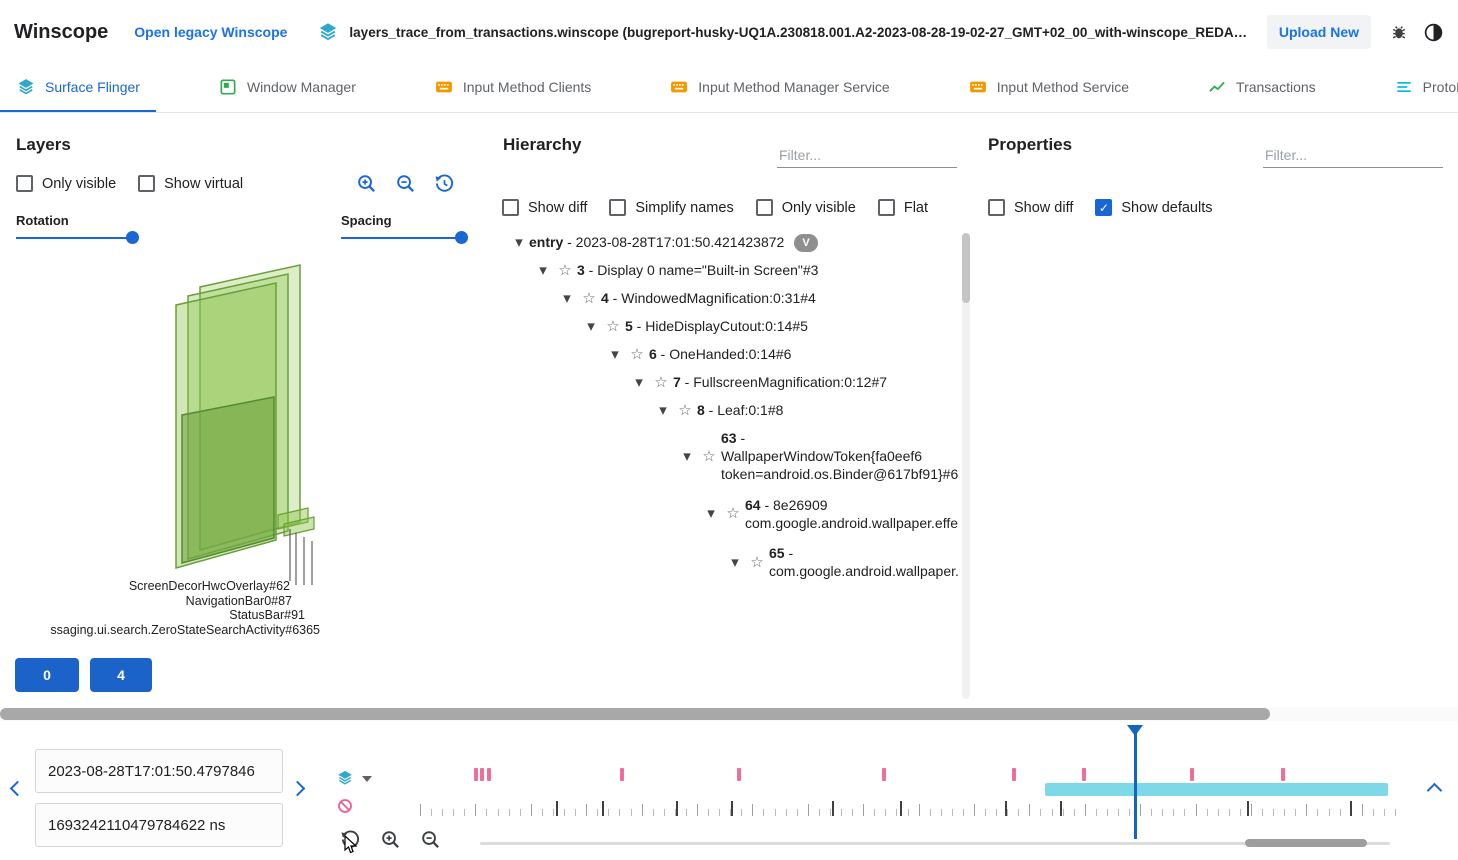 This screenshot has width=1458, height=860. I want to click on timeline-cursor, so click(1134, 782).